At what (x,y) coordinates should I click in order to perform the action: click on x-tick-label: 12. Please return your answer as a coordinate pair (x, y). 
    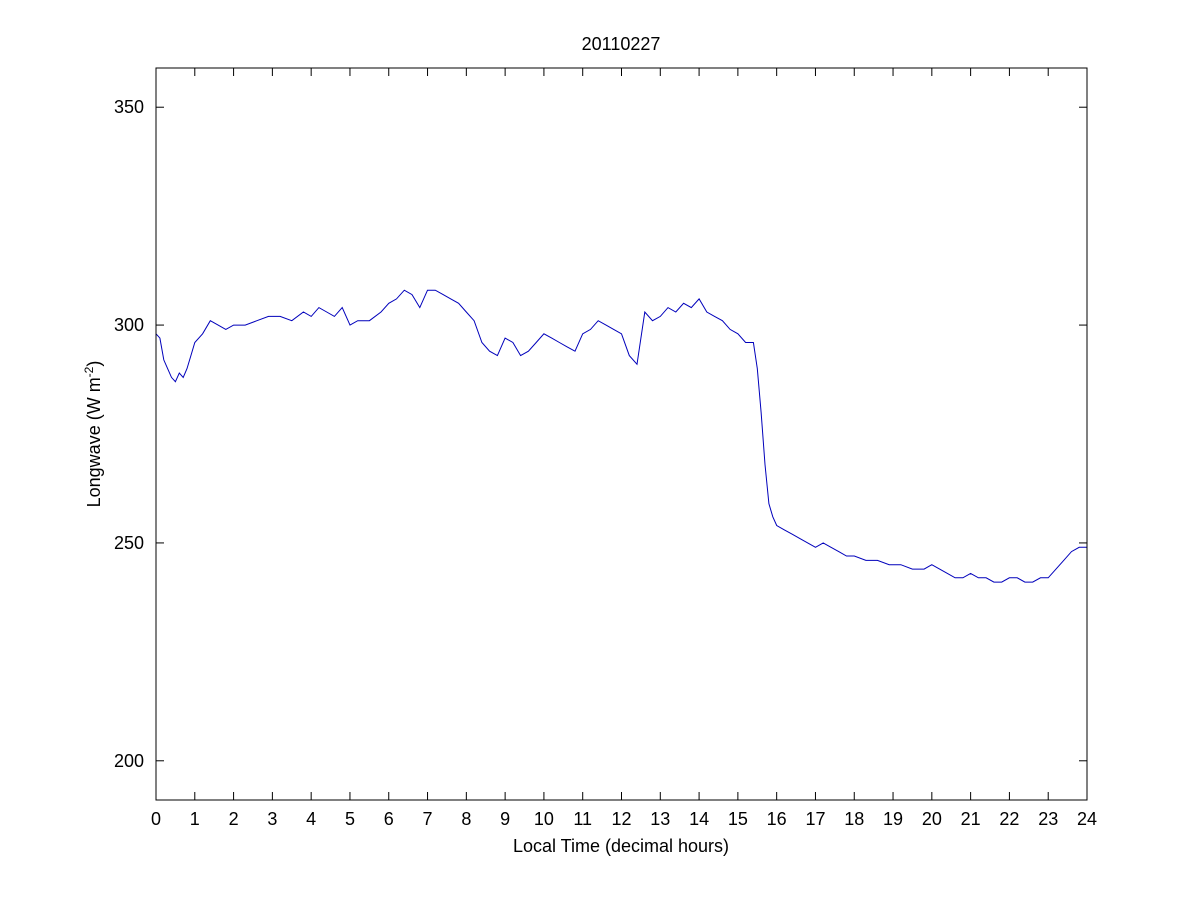
    Looking at the image, I should click on (621, 819).